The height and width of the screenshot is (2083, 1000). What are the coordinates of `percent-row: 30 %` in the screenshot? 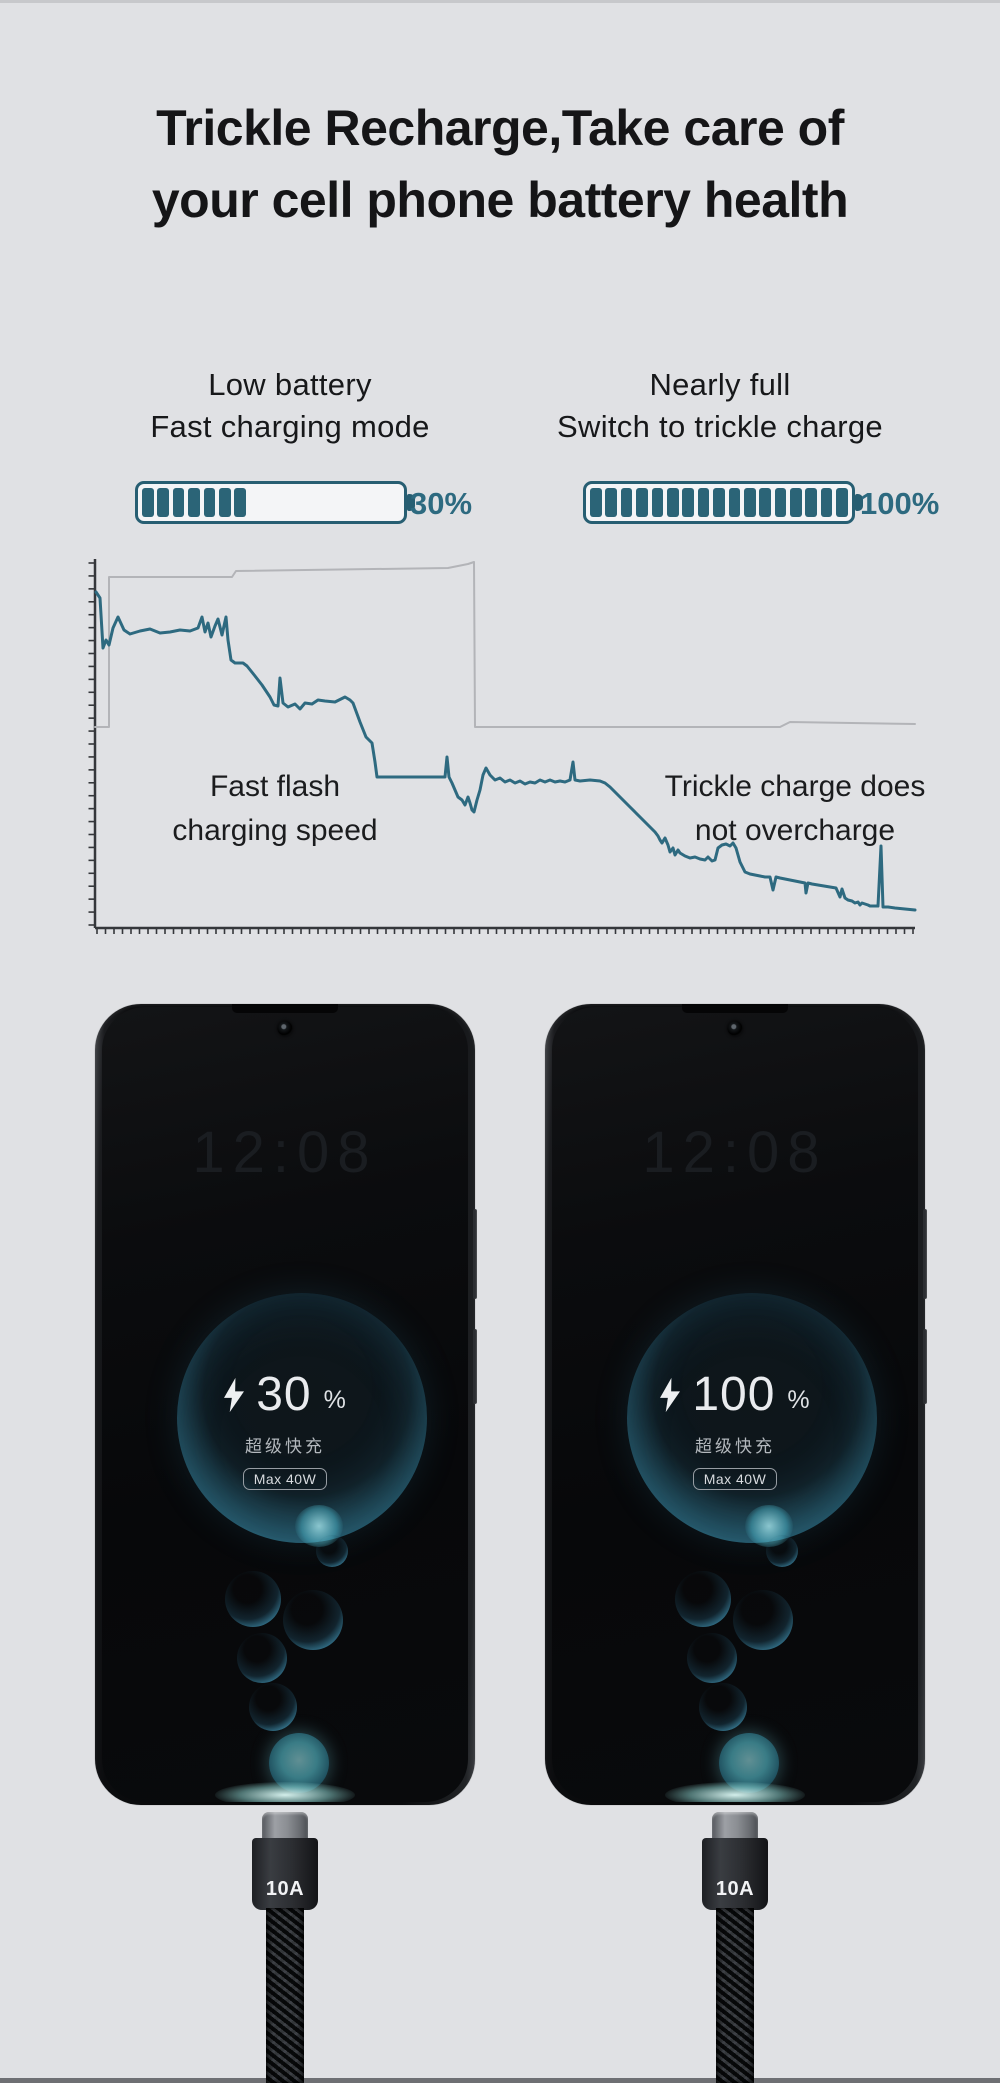 It's located at (285, 1394).